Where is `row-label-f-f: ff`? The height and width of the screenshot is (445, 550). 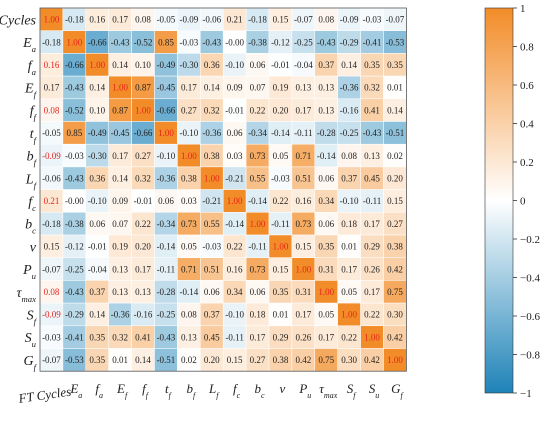 row-label-f-f: ff is located at coordinates (34, 113).